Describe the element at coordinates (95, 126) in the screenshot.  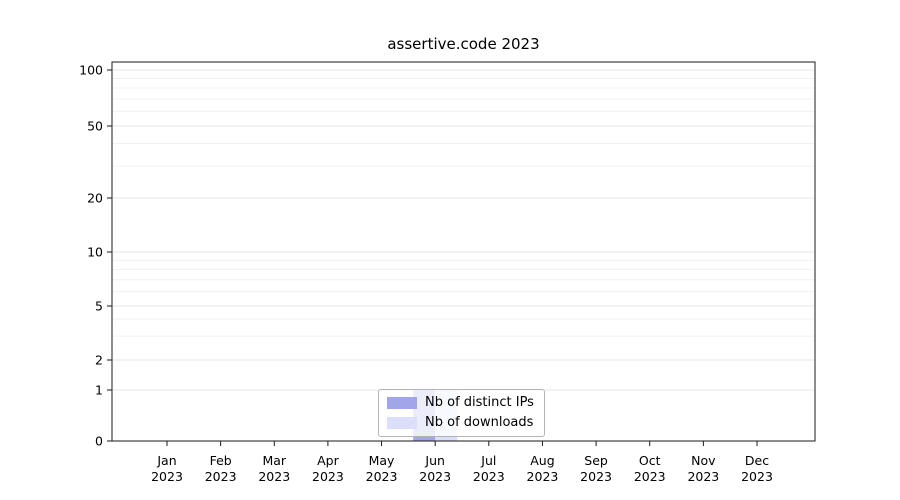
I see `y-tick-label: 50` at that location.